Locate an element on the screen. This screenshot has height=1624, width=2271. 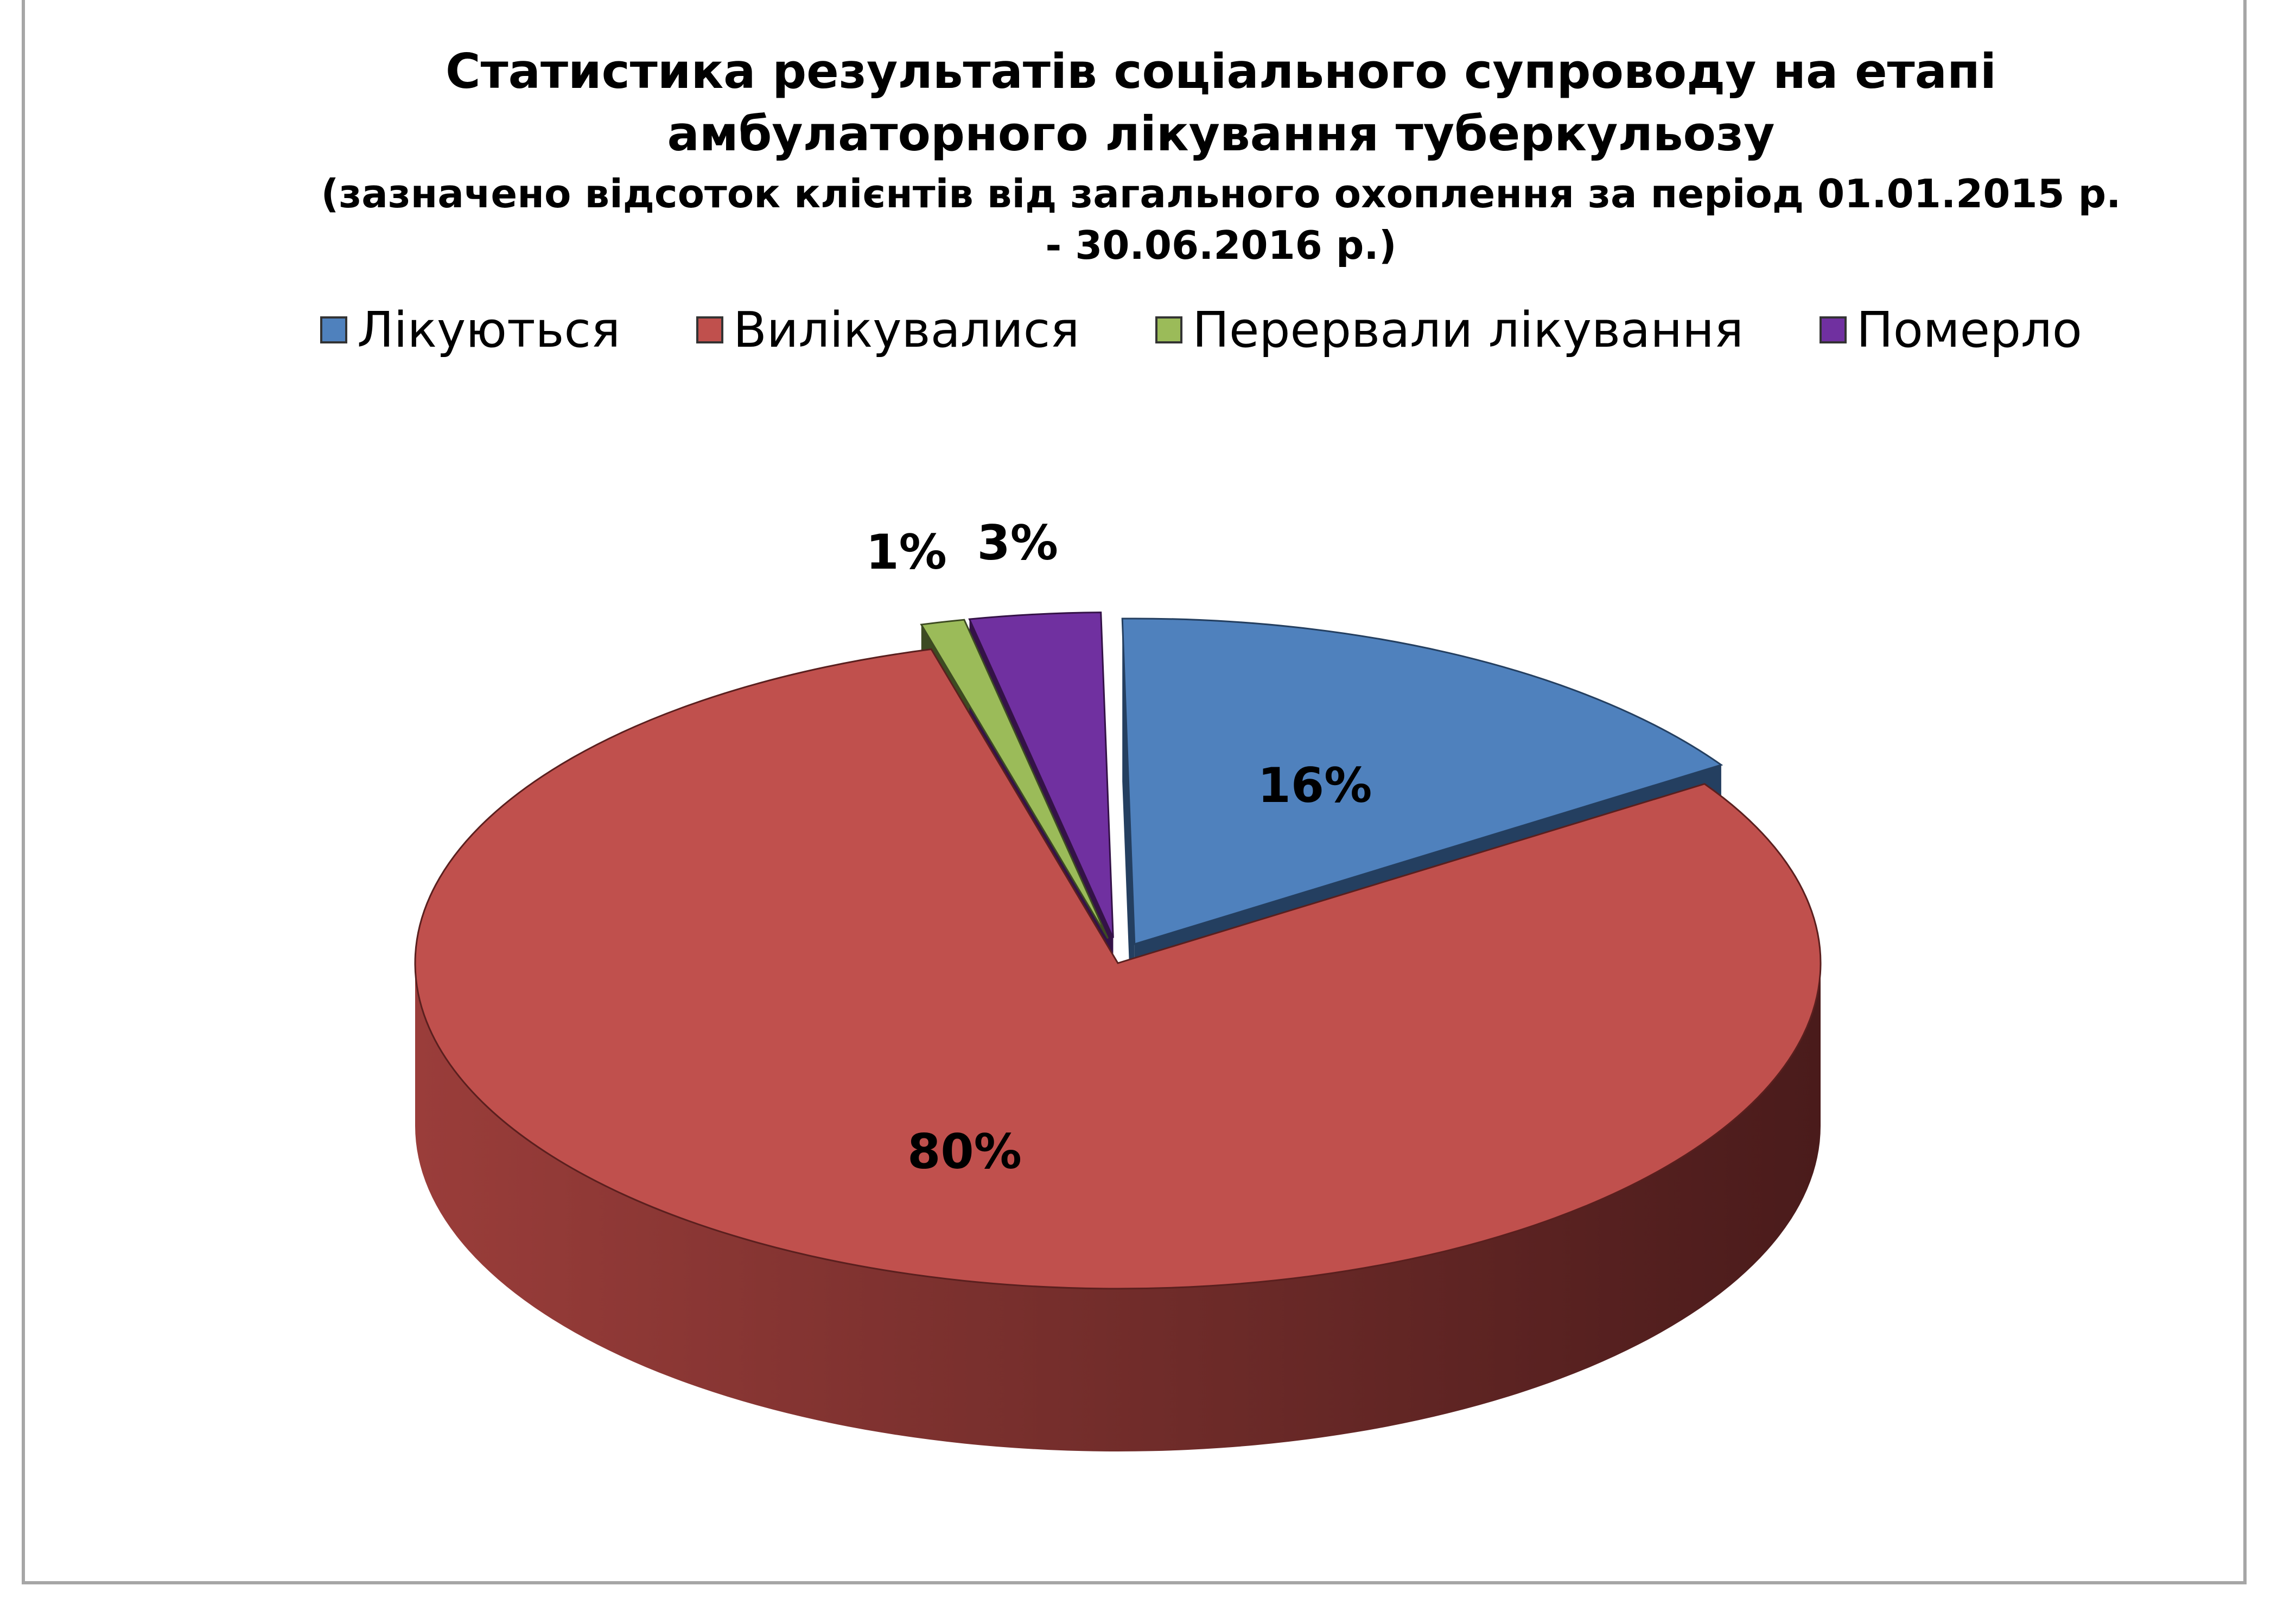
legend-item-likuiutsia: Лікуються is located at coordinates (470, 330).